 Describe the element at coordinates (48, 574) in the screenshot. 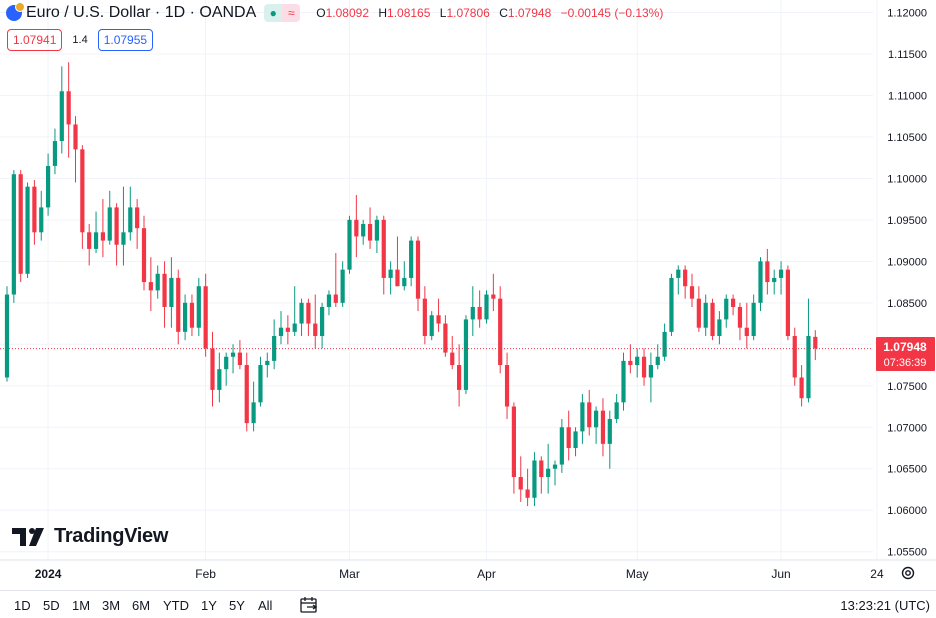

I see `time-tick-label: 2024` at that location.